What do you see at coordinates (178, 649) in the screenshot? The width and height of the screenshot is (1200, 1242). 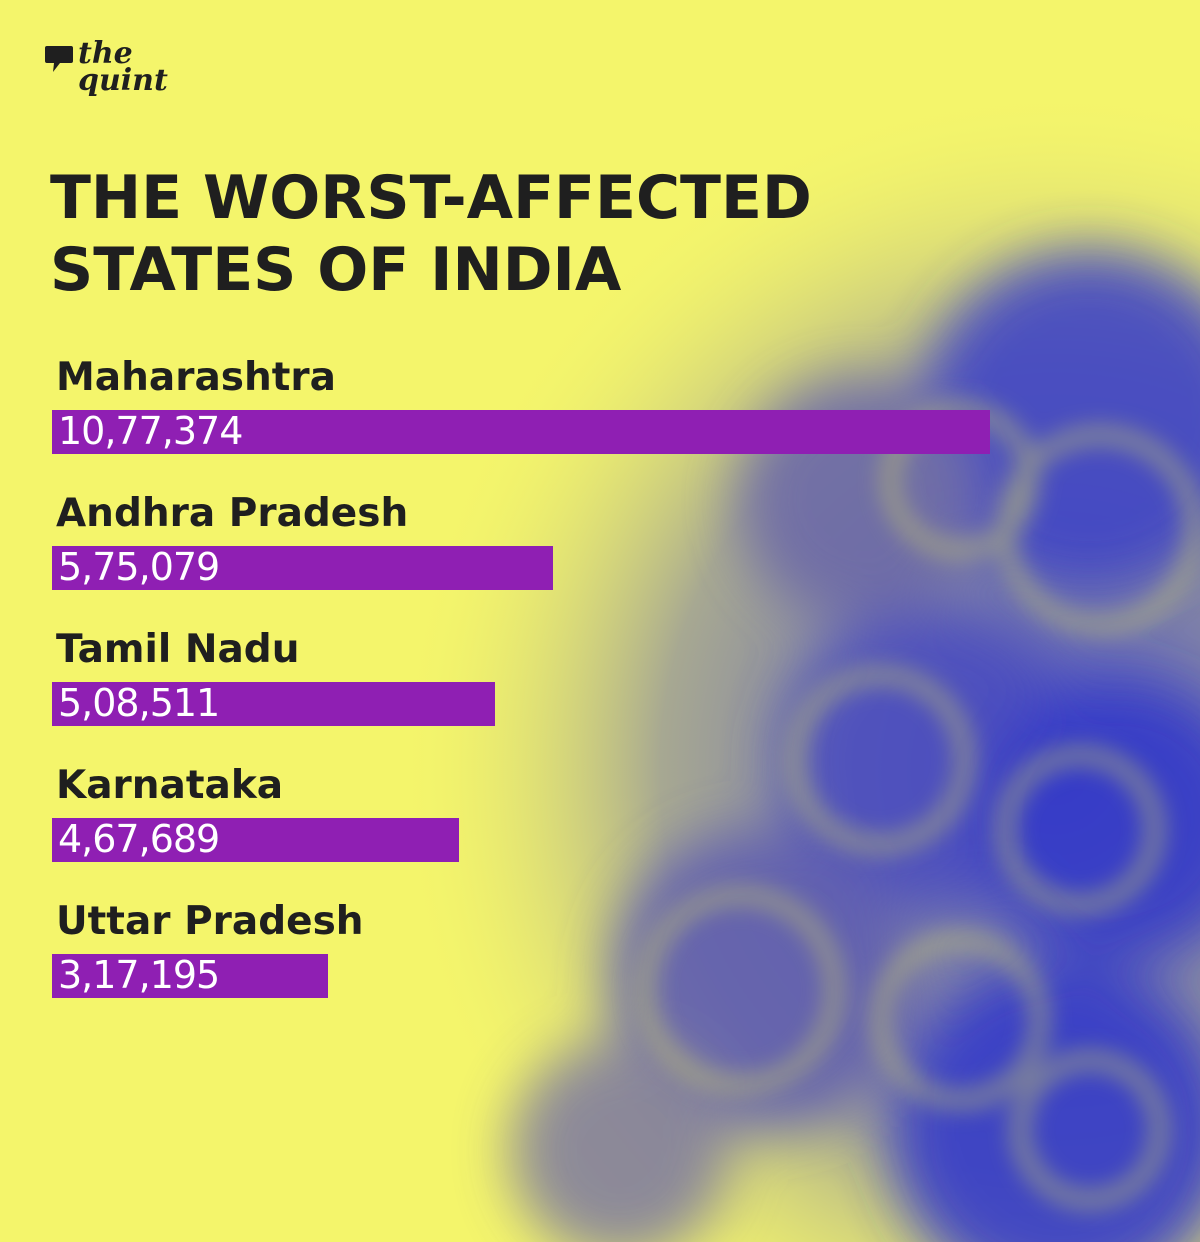 I see `category-label: Tamil Nadu` at bounding box center [178, 649].